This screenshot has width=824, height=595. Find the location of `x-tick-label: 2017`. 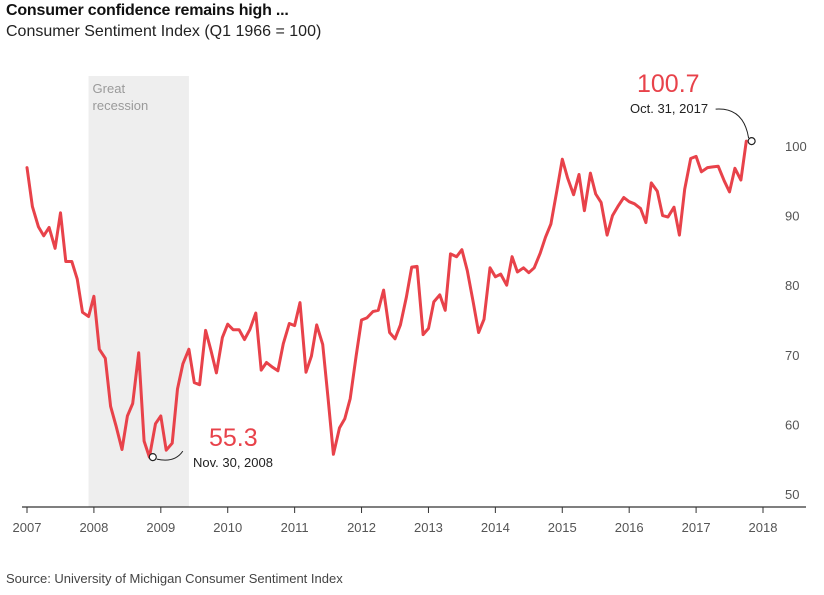

x-tick-label: 2017 is located at coordinates (696, 527).